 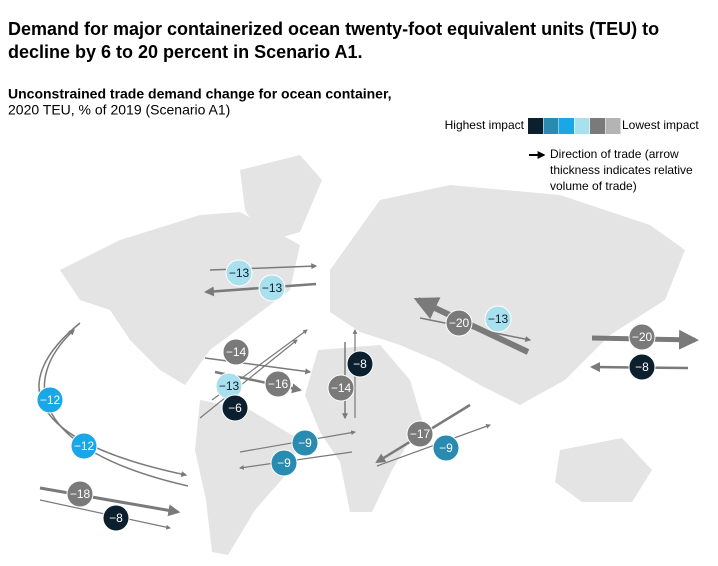 I want to click on legend-low: Lowest impact, so click(x=660, y=125).